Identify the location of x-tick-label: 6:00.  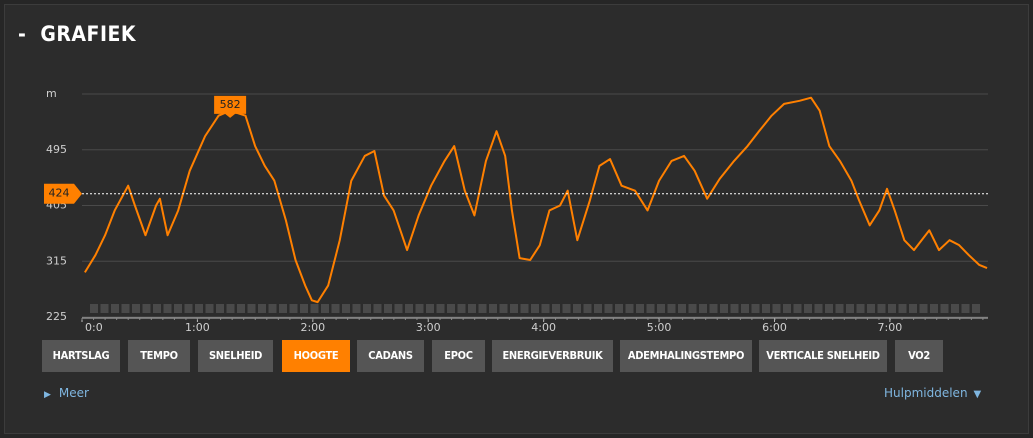
(774, 327).